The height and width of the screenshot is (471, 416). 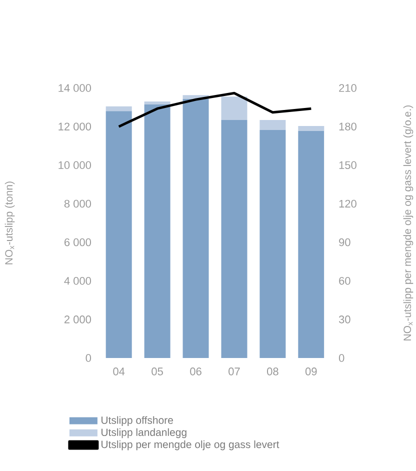 What do you see at coordinates (137, 421) in the screenshot?
I see `legend-label: Utslipp offshore` at bounding box center [137, 421].